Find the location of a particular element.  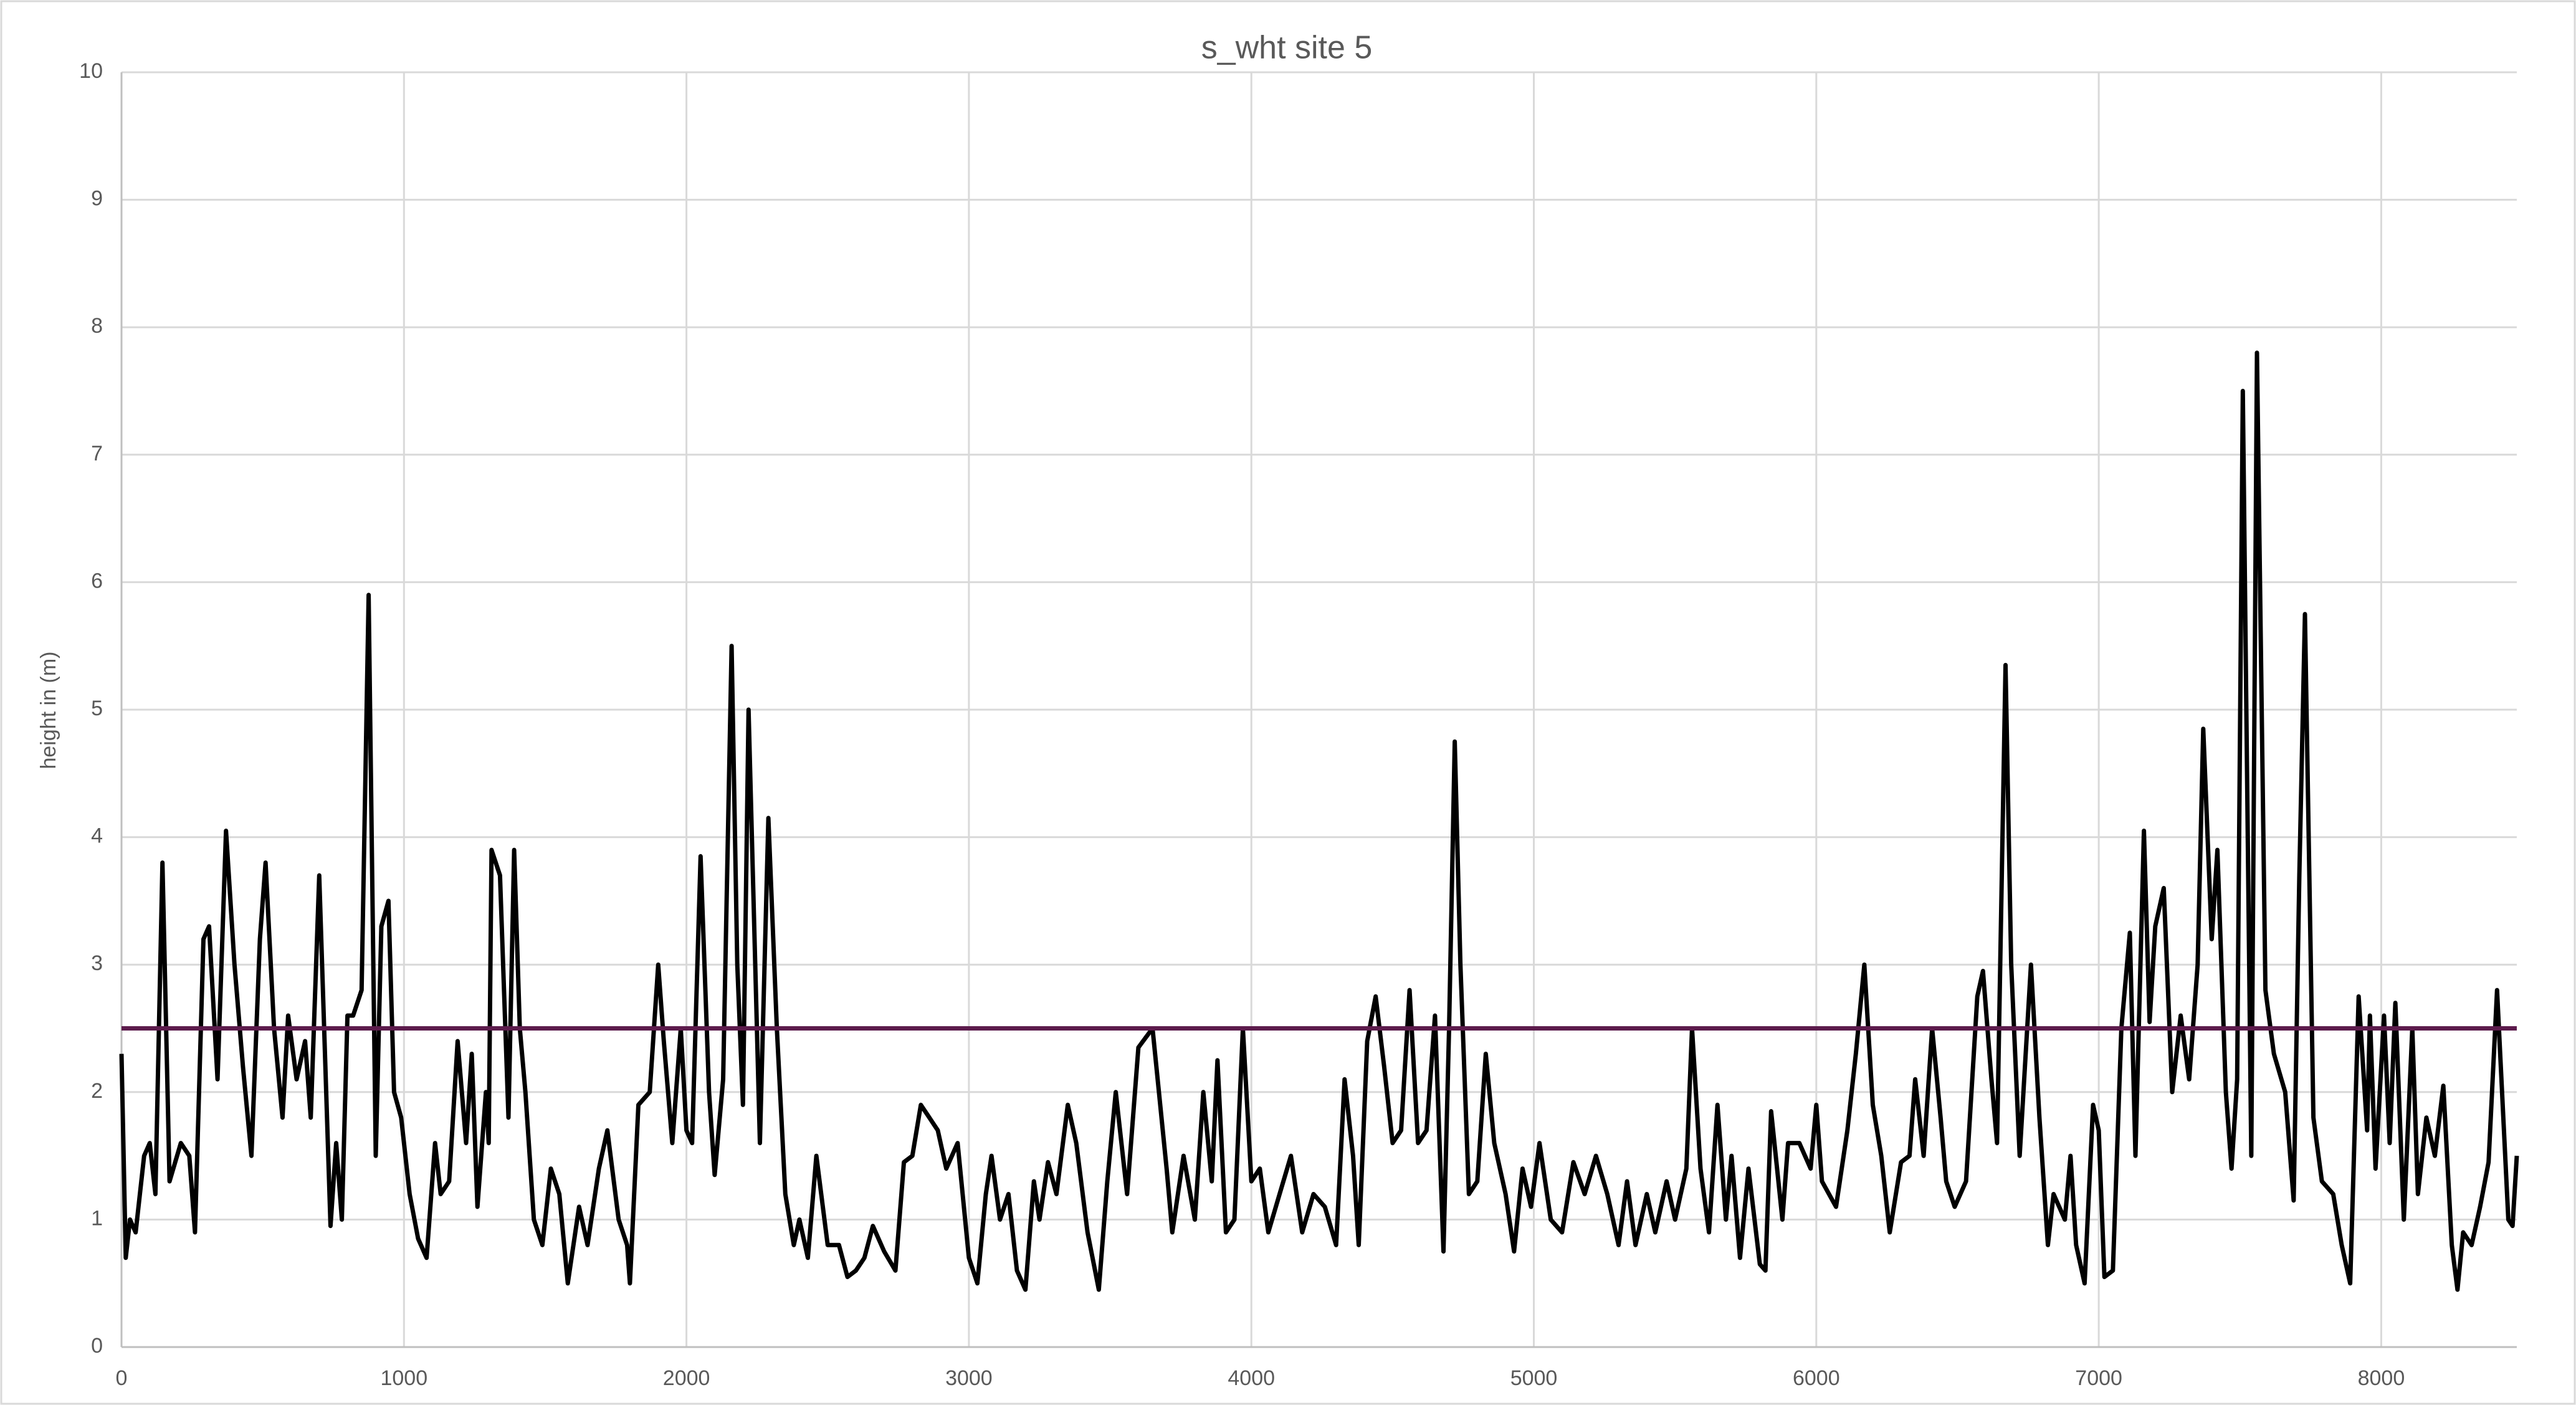

y-tick-label: 6 is located at coordinates (97, 581).